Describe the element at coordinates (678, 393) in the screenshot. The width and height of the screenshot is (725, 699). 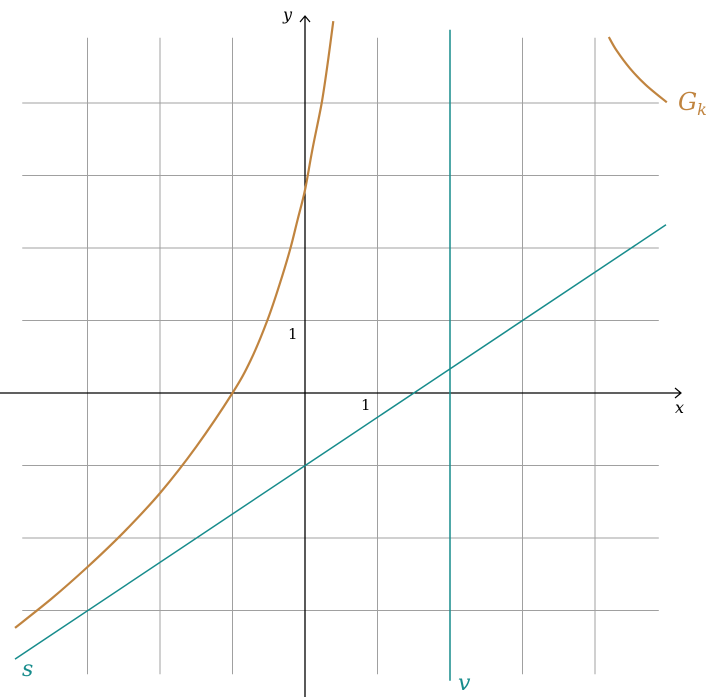
I see `x-axis-arrow-icon` at that location.